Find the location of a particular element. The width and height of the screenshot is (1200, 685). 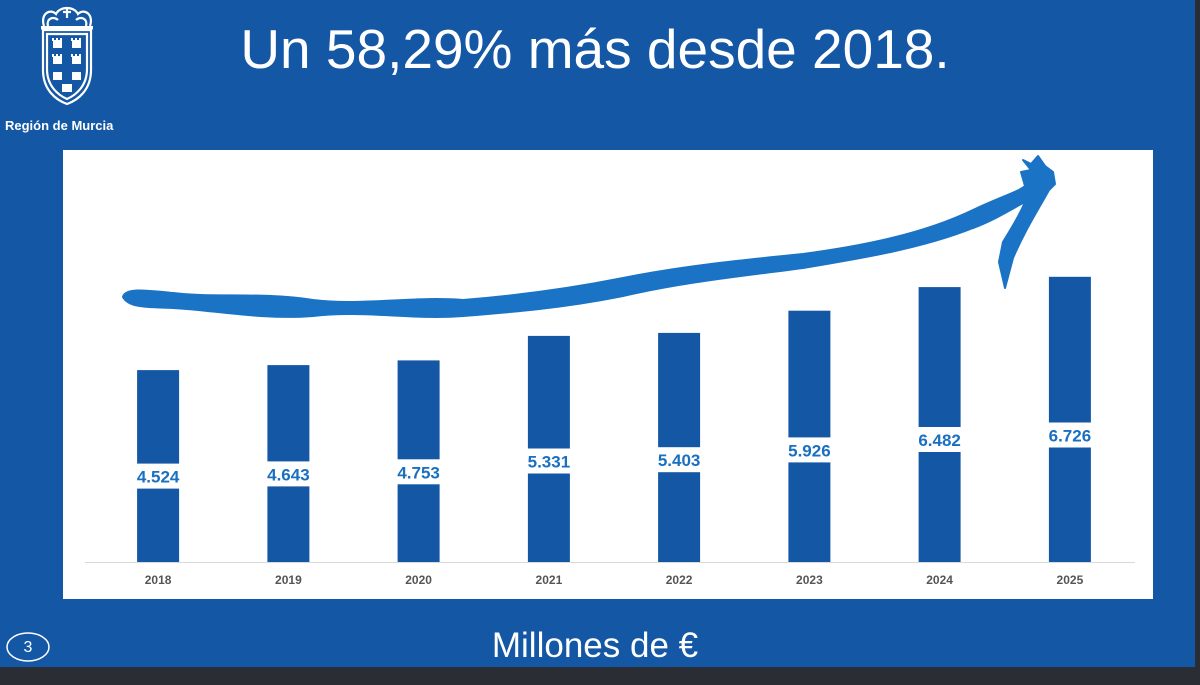

x-tick-2020: 2020 is located at coordinates (418, 580).